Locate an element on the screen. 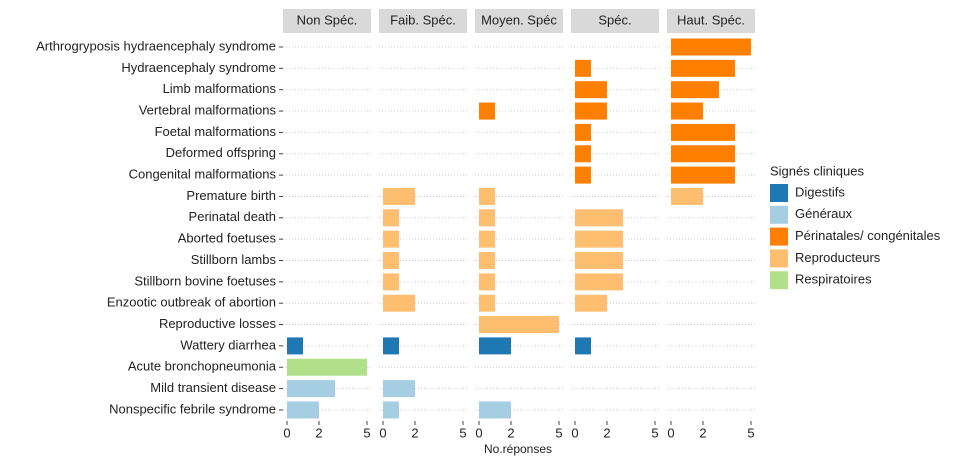 Image resolution: width=958 pixels, height=463 pixels. facet-title: Haut. Spéc. is located at coordinates (711, 19).